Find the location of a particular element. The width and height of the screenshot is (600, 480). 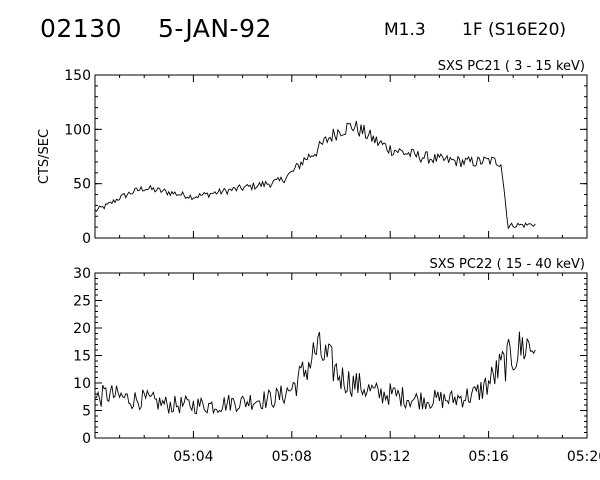

y-tick-label: 5 is located at coordinates (86, 412).